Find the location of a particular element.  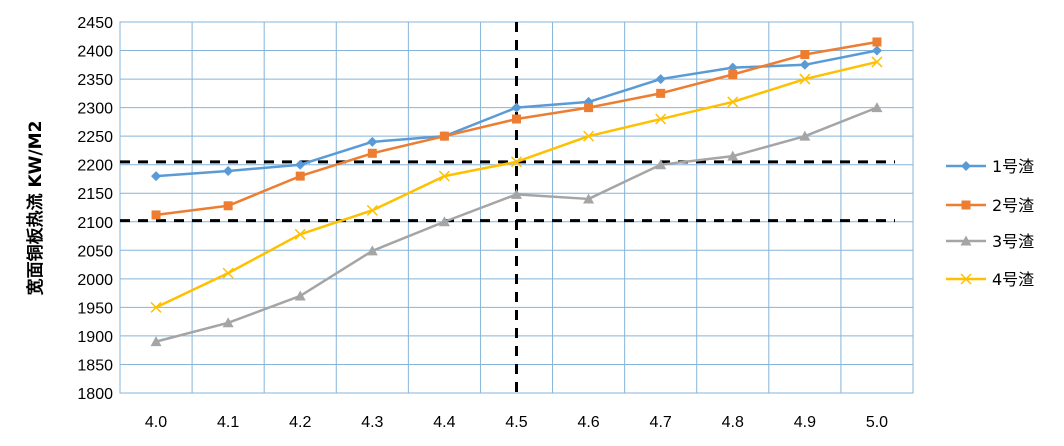

y-axis-title: 宽面铜板热流 KW/M2 is located at coordinates (35, 208).